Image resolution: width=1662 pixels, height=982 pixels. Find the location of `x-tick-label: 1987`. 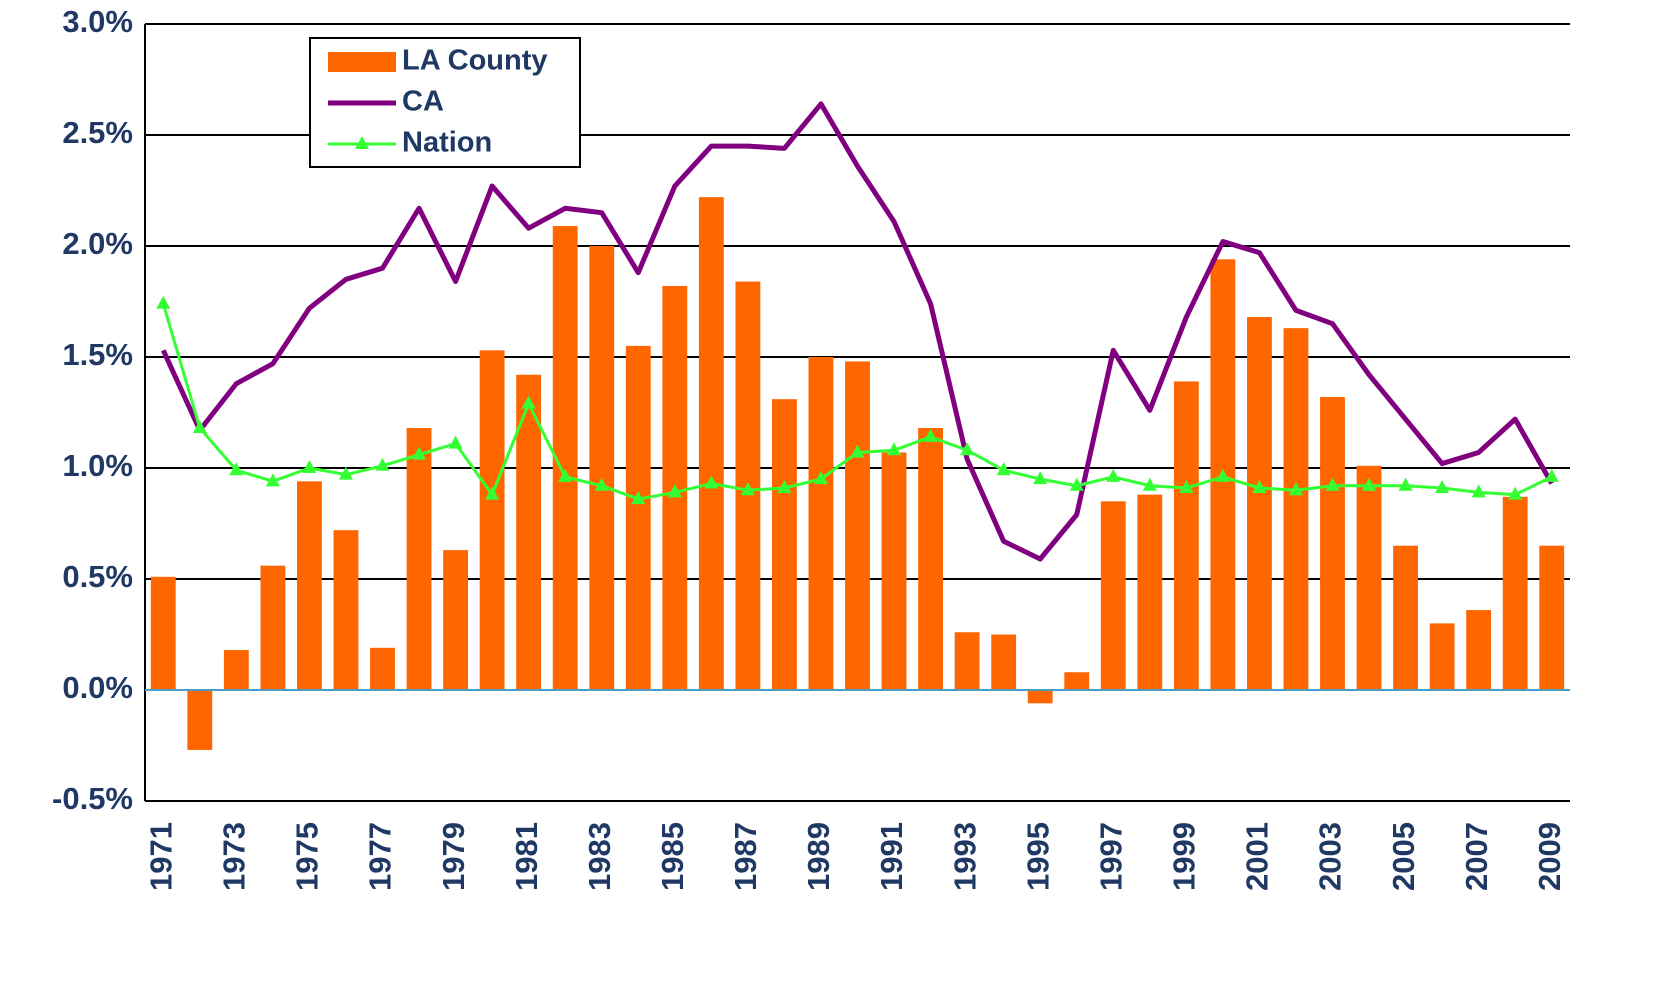

x-tick-label: 1987 is located at coordinates (745, 856).